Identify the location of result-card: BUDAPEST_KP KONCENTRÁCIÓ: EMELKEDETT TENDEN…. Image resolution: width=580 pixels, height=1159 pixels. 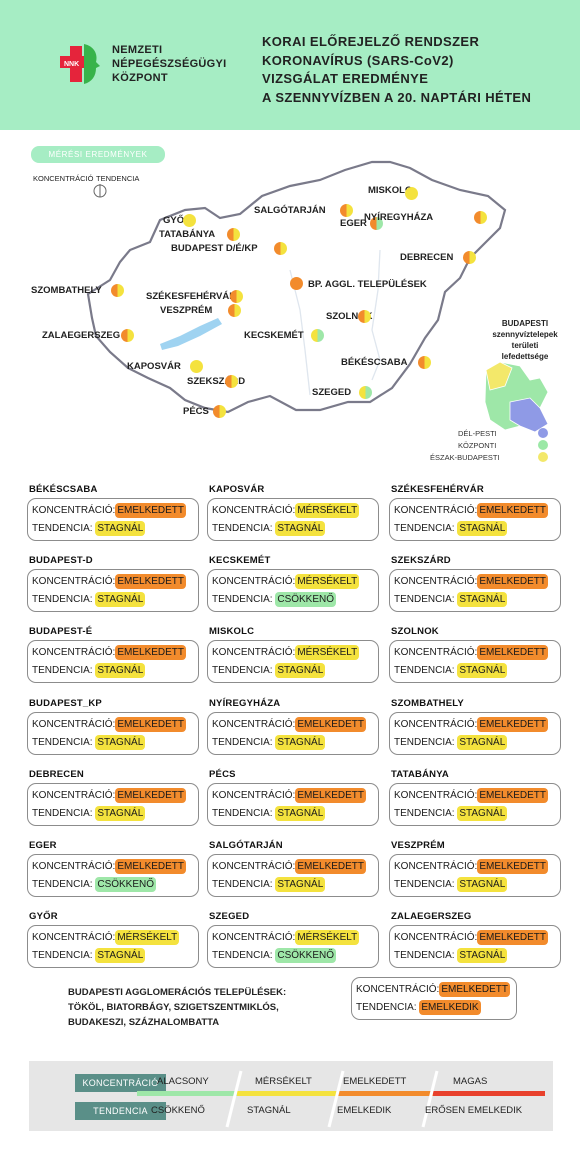
(118, 726).